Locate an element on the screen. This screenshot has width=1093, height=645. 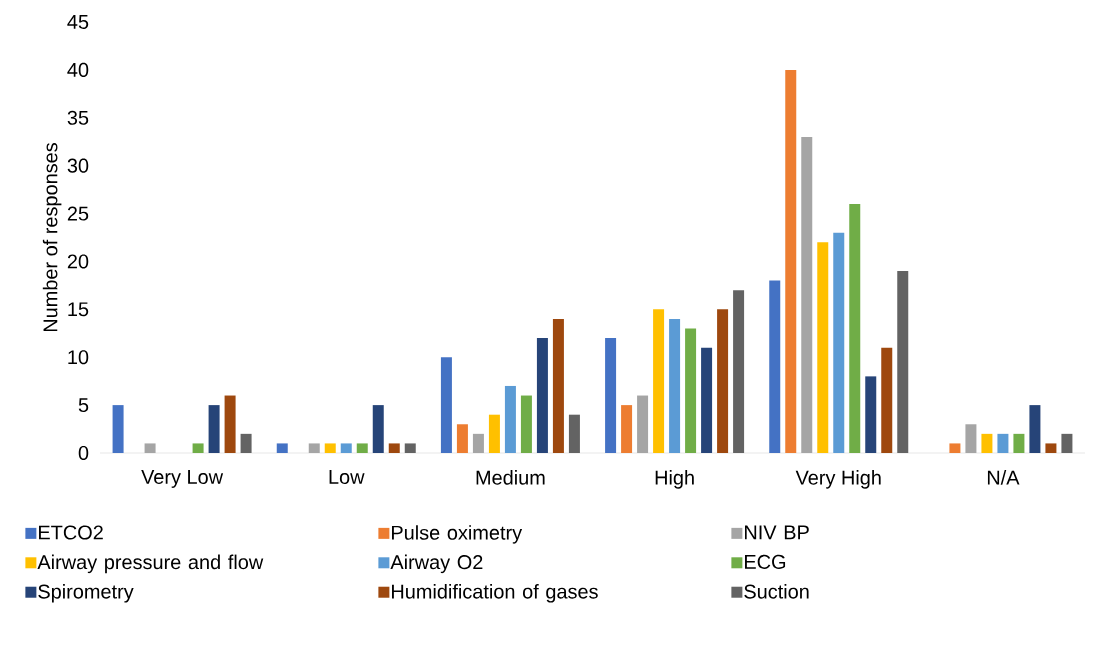
x-tick-label: Medium is located at coordinates (510, 477).